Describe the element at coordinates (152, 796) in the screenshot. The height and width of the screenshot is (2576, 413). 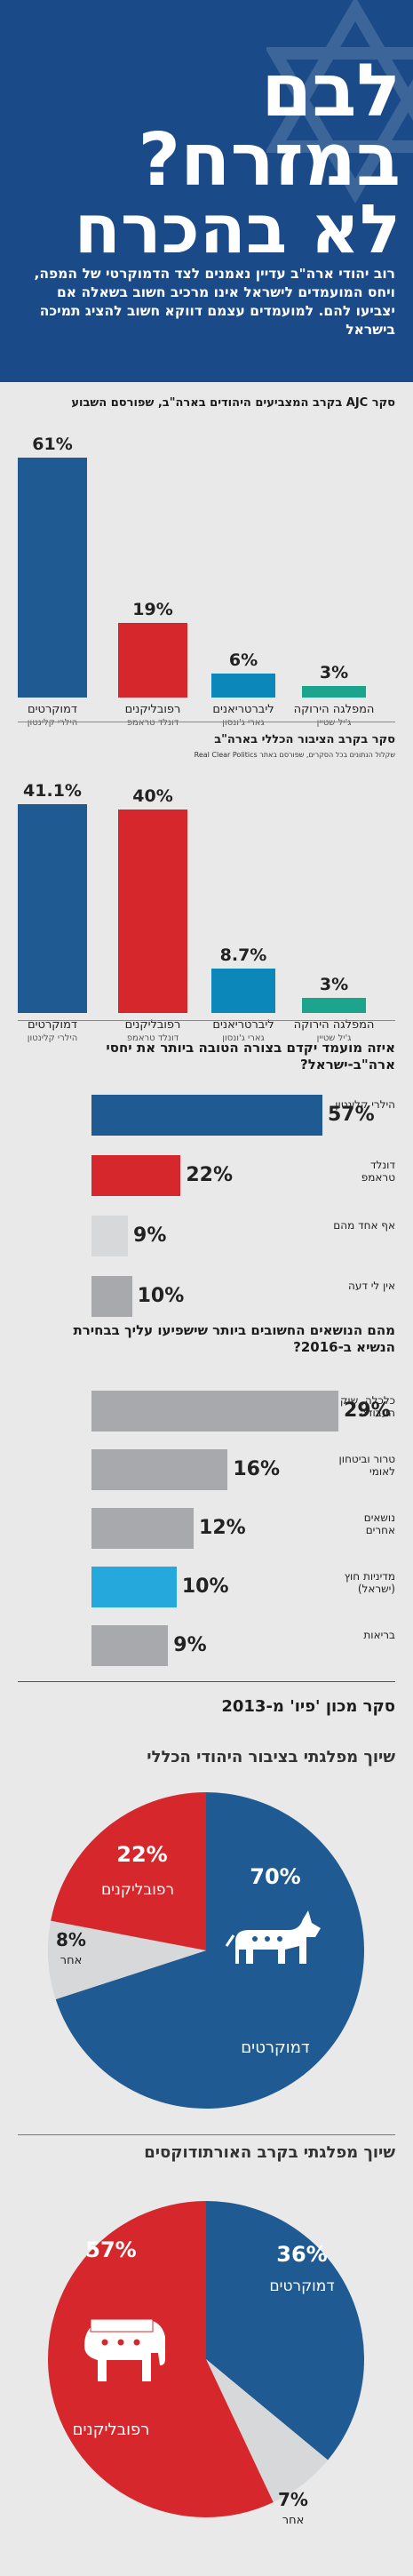
I see `bar-value-label: 40%` at that location.